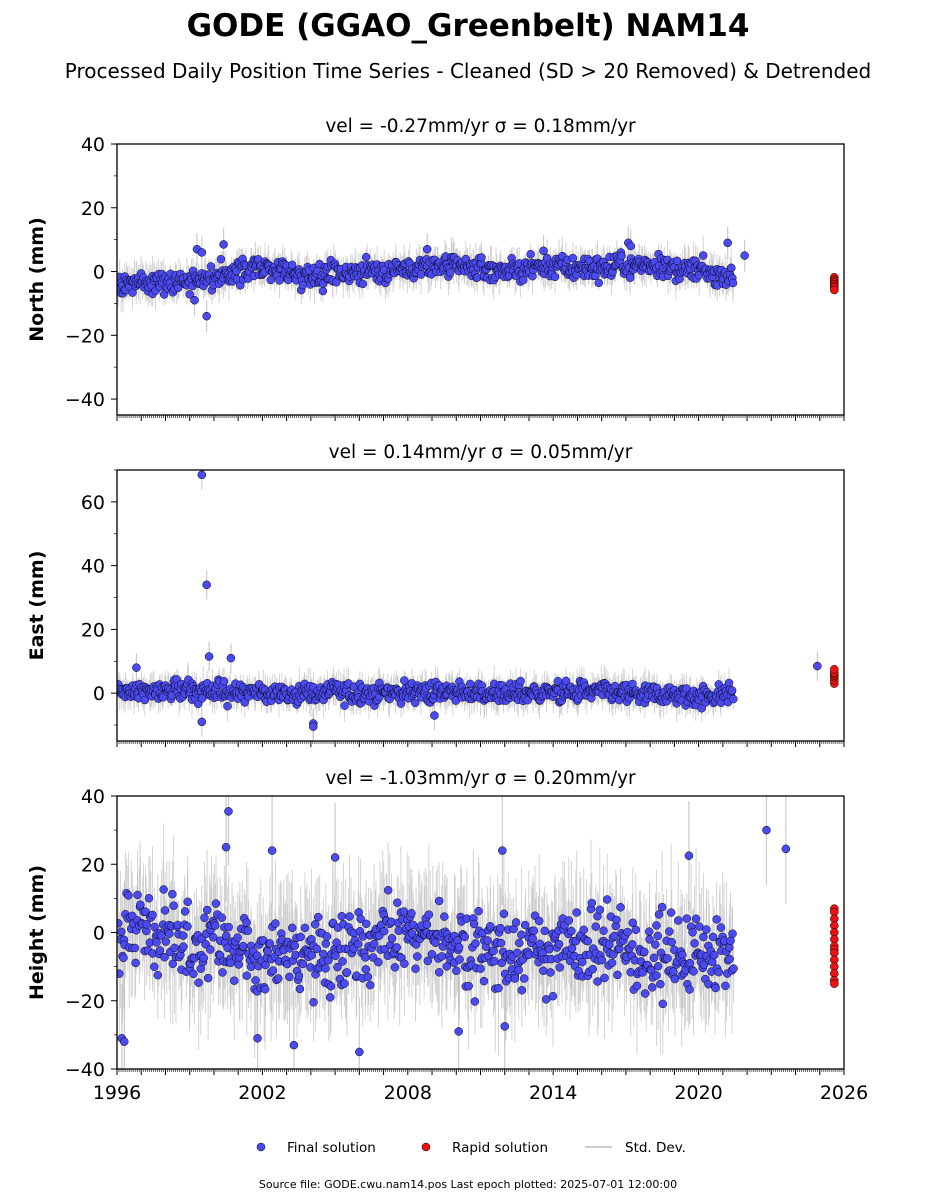 The height and width of the screenshot is (1200, 937). Describe the element at coordinates (93, 209) in the screenshot. I see `y-tick-label: 20` at that location.